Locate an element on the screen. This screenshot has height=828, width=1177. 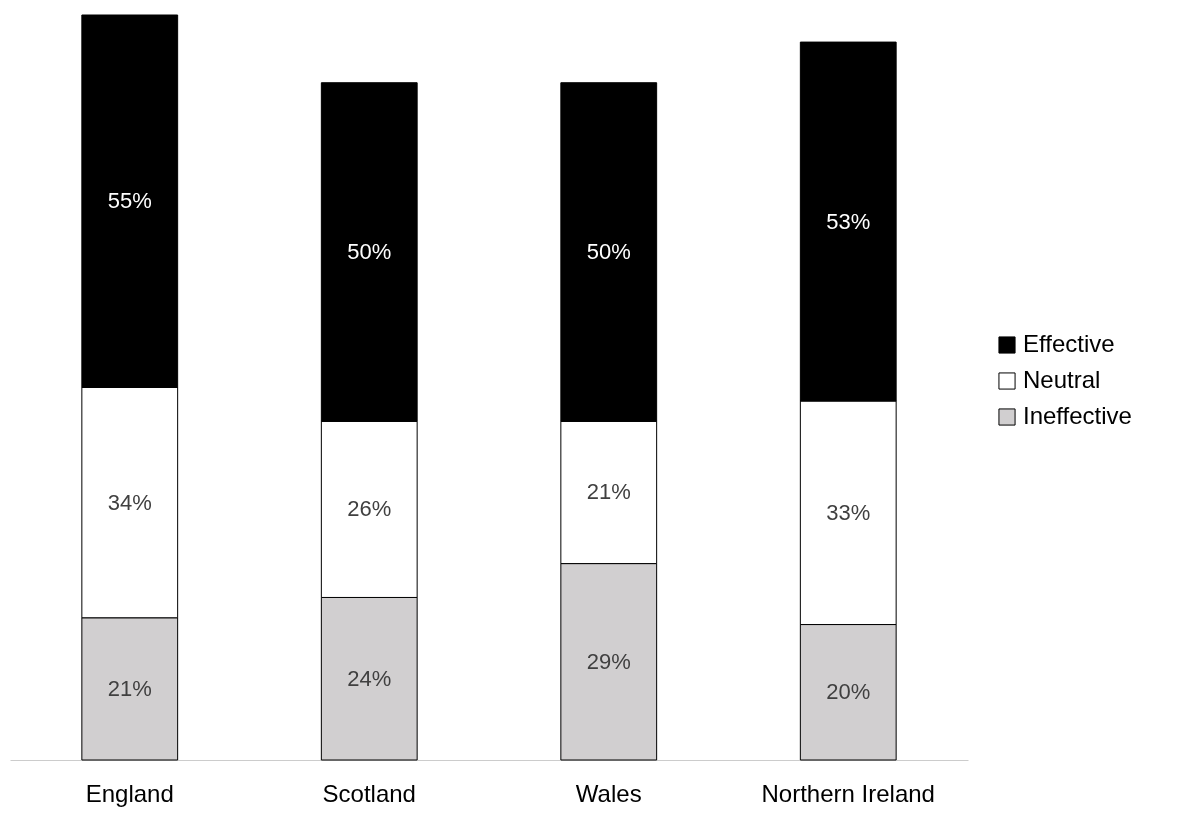
data-label: 53% is located at coordinates (848, 221).